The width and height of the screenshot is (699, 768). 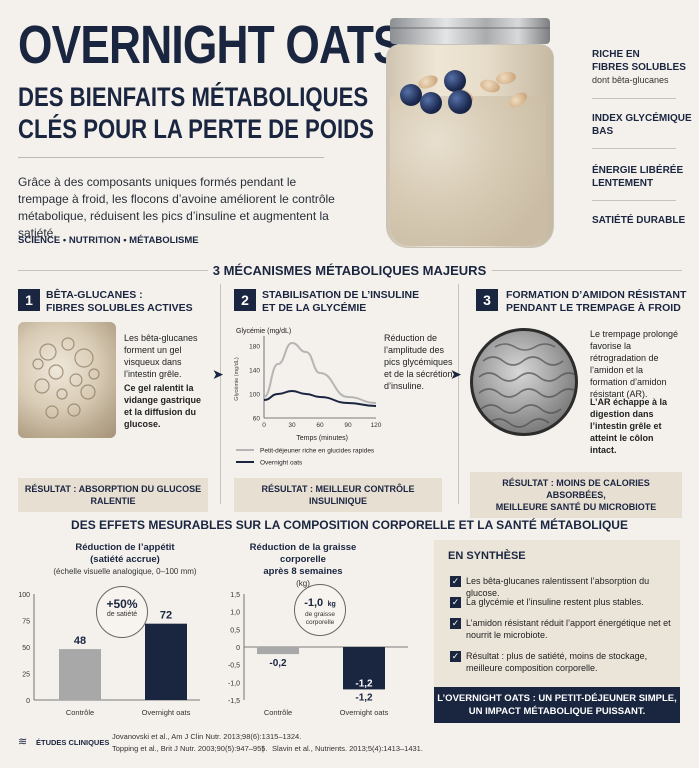 I want to click on y-tick-label: 60, so click(x=257, y=419).